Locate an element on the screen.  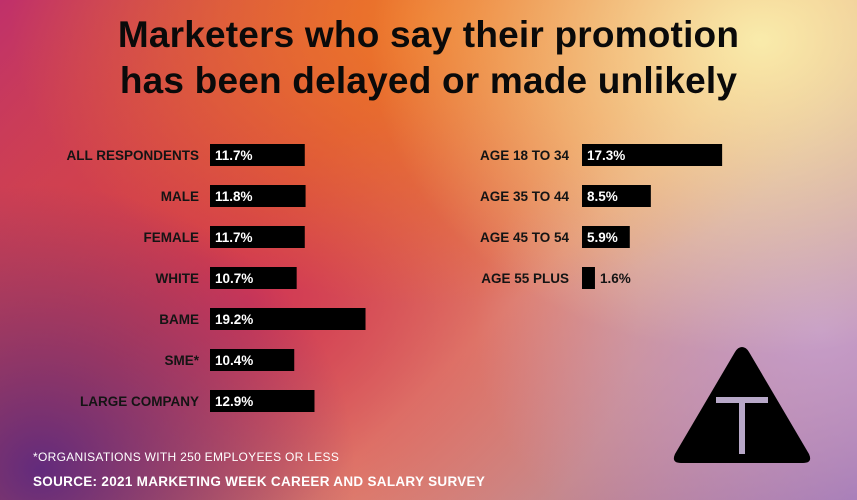
category-label-age-35-to-44: AGE 35 TO 44 is located at coordinates (525, 196).